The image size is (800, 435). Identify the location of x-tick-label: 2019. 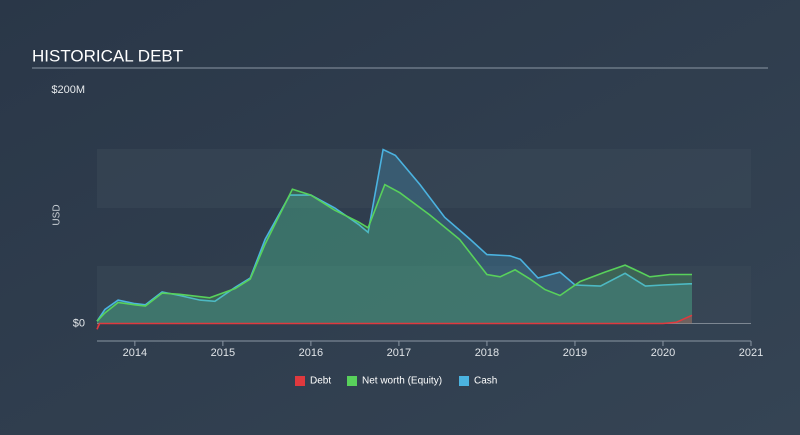
(575, 353).